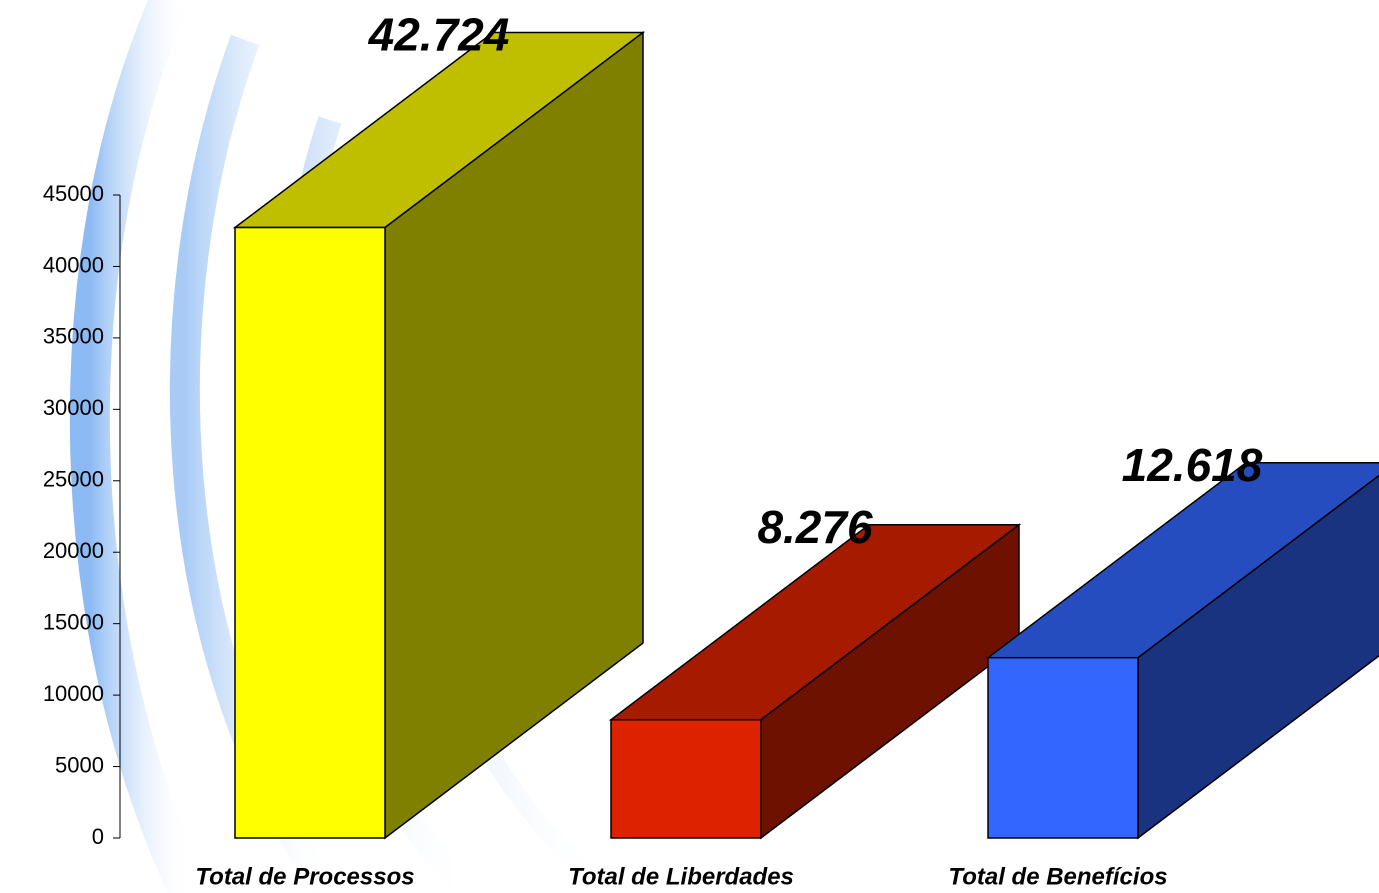  I want to click on y-tick-label: 25000, so click(73, 479).